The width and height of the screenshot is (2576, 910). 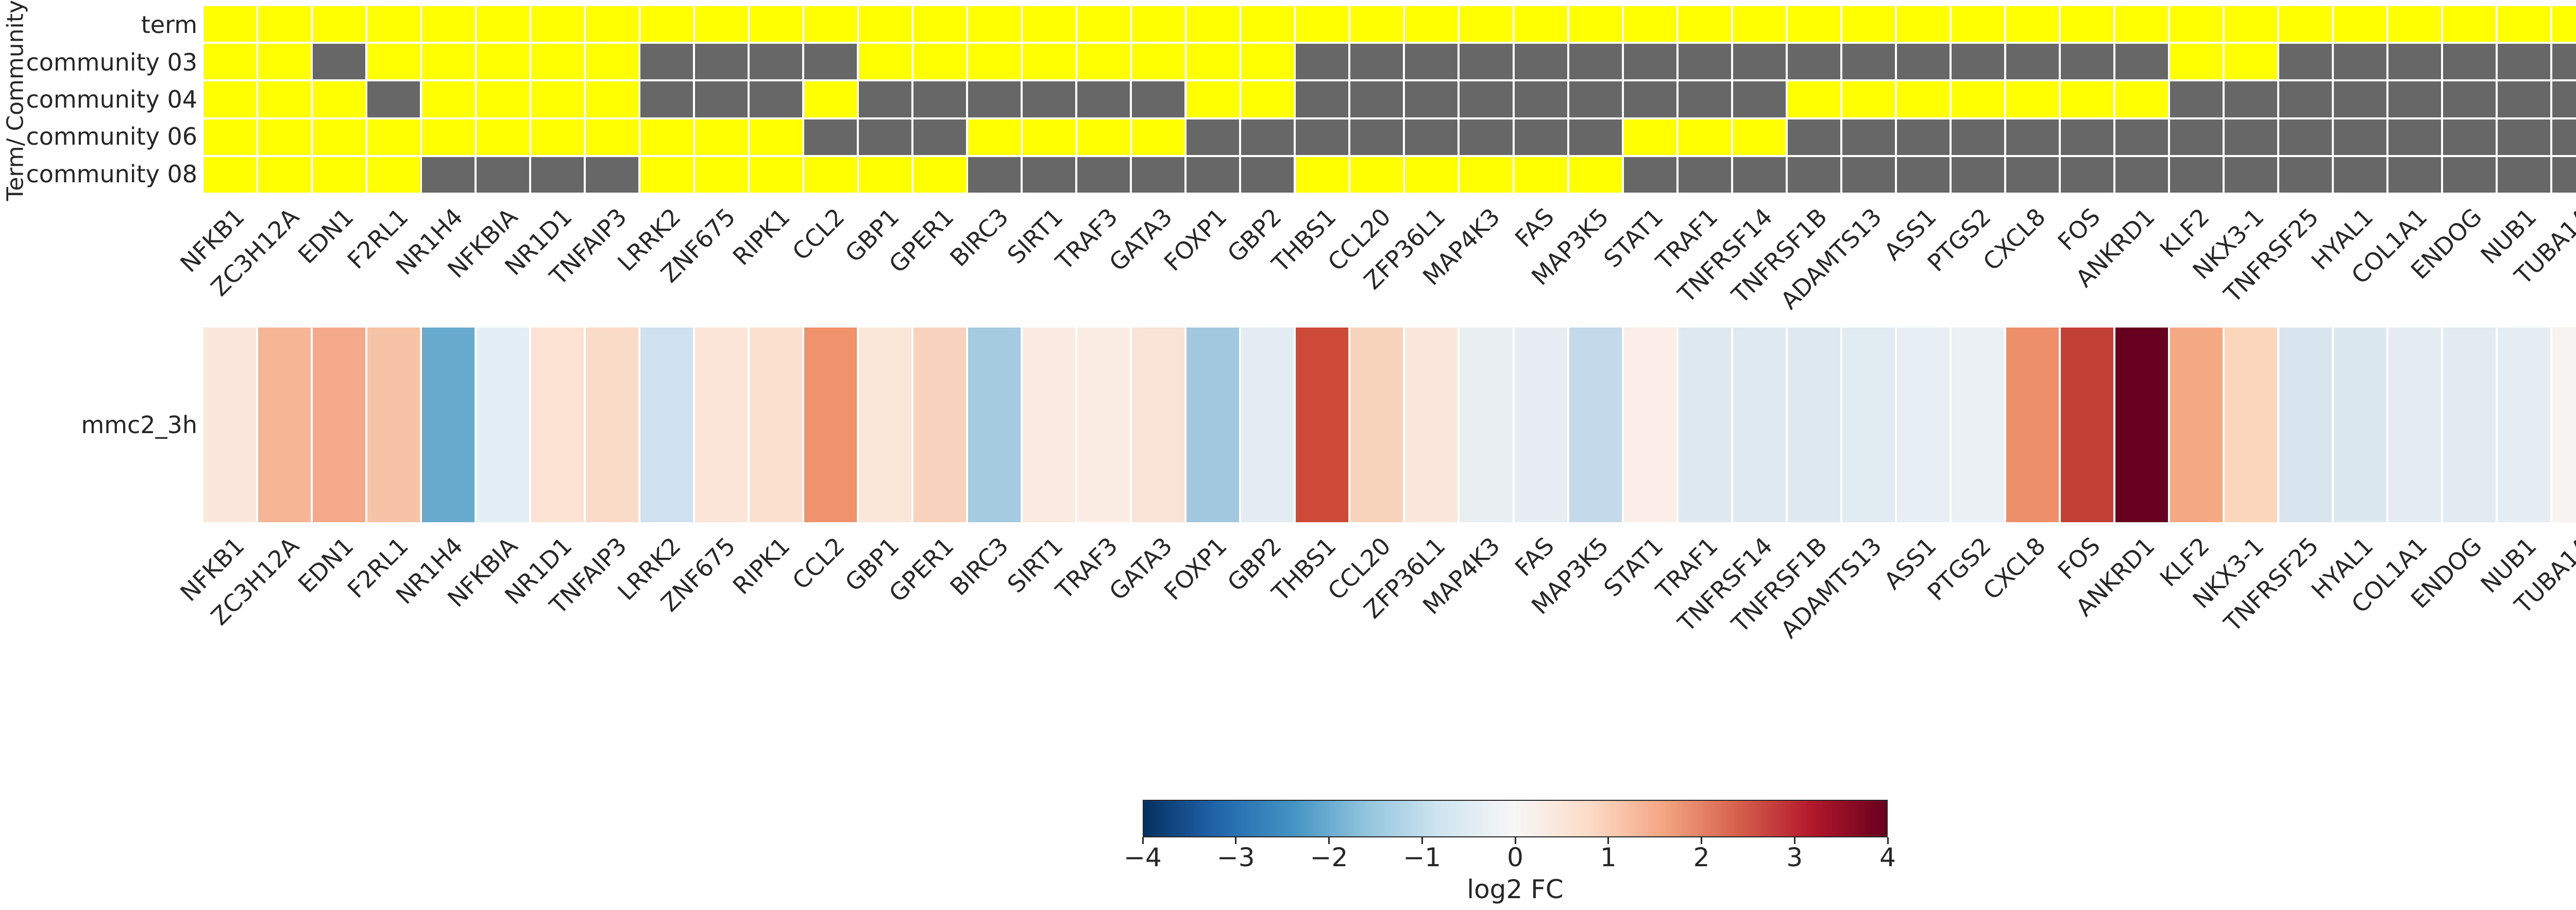 What do you see at coordinates (819, 563) in the screenshot?
I see `x-tick-label: CCL2` at bounding box center [819, 563].